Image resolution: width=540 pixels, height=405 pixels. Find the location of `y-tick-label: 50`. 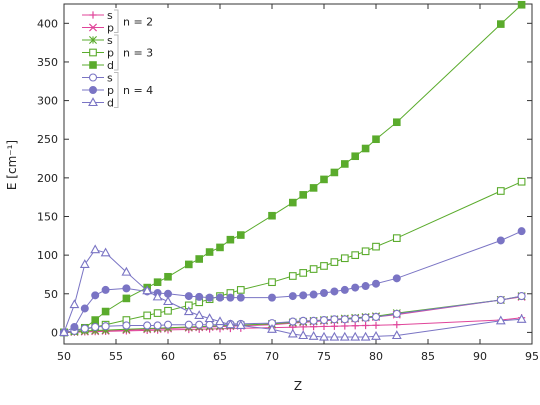

y-tick-label: 50 is located at coordinates (51, 294).